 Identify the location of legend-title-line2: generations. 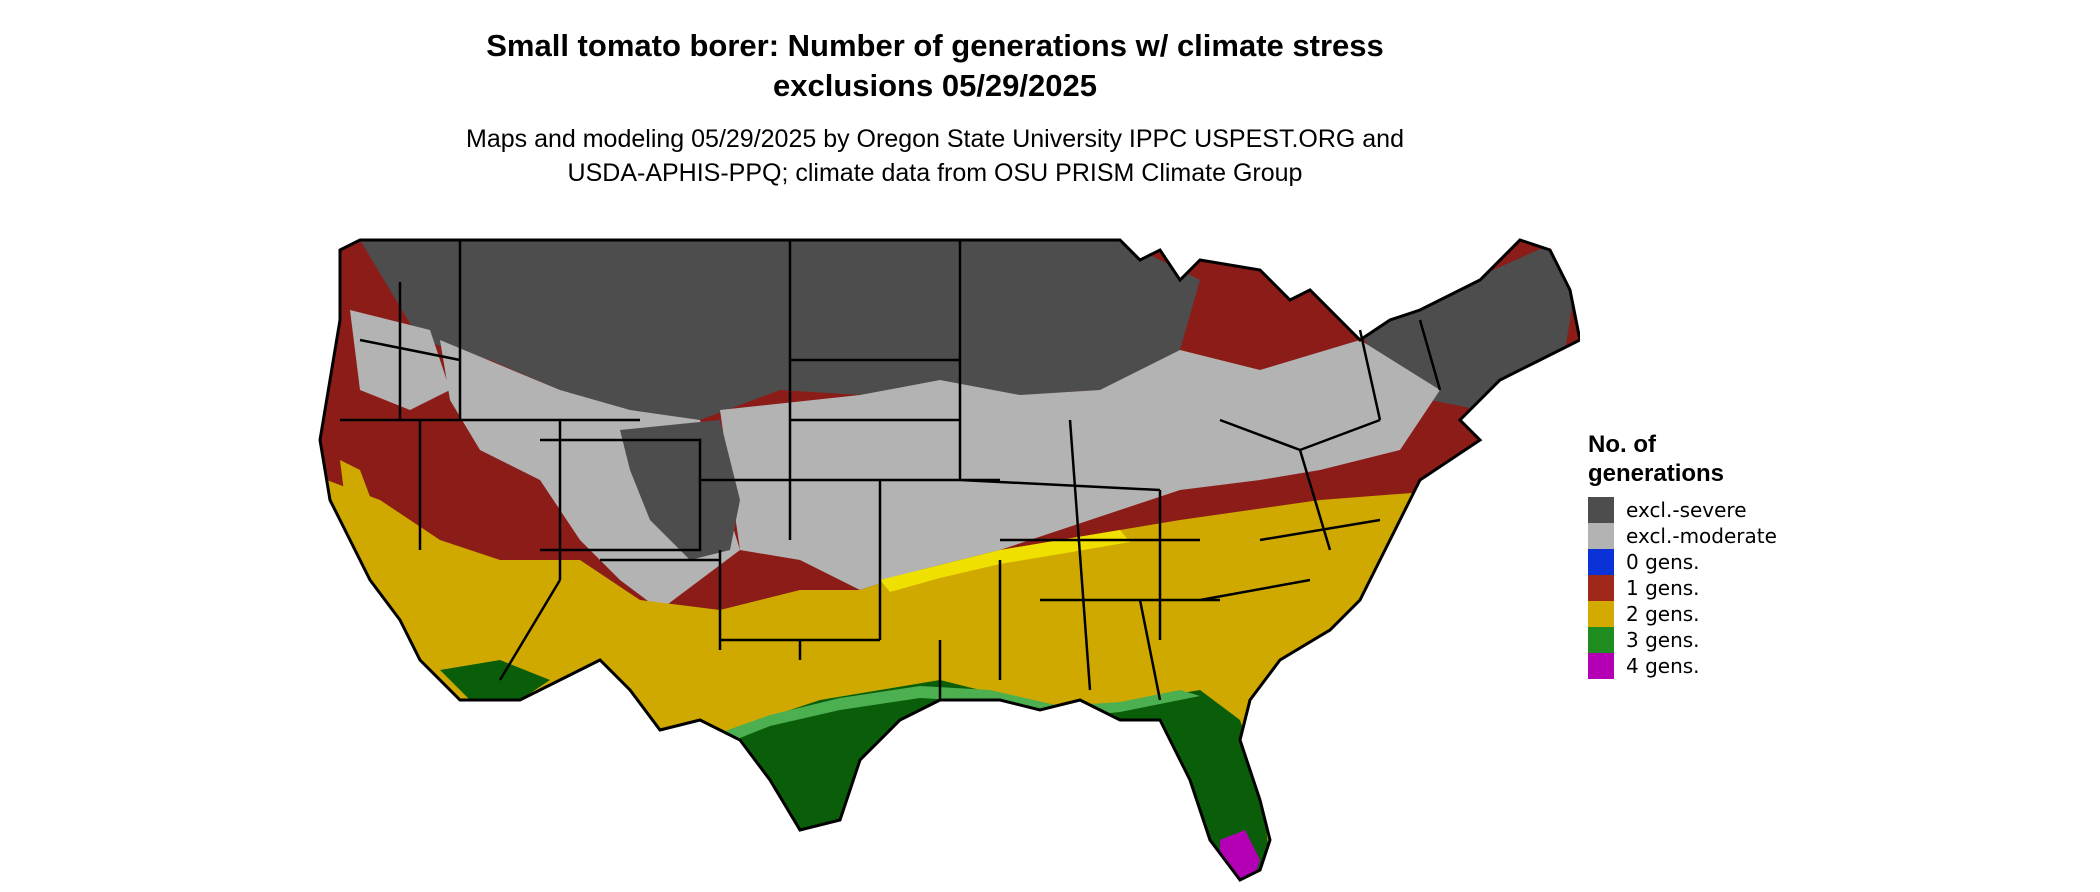
(1656, 473).